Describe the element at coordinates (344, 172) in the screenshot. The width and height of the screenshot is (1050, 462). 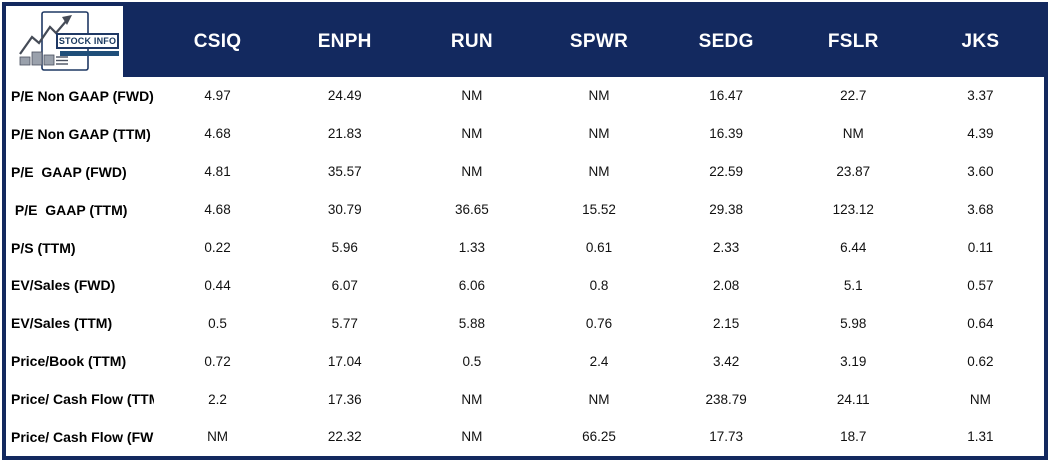
I see `value-cell: 35.57` at that location.